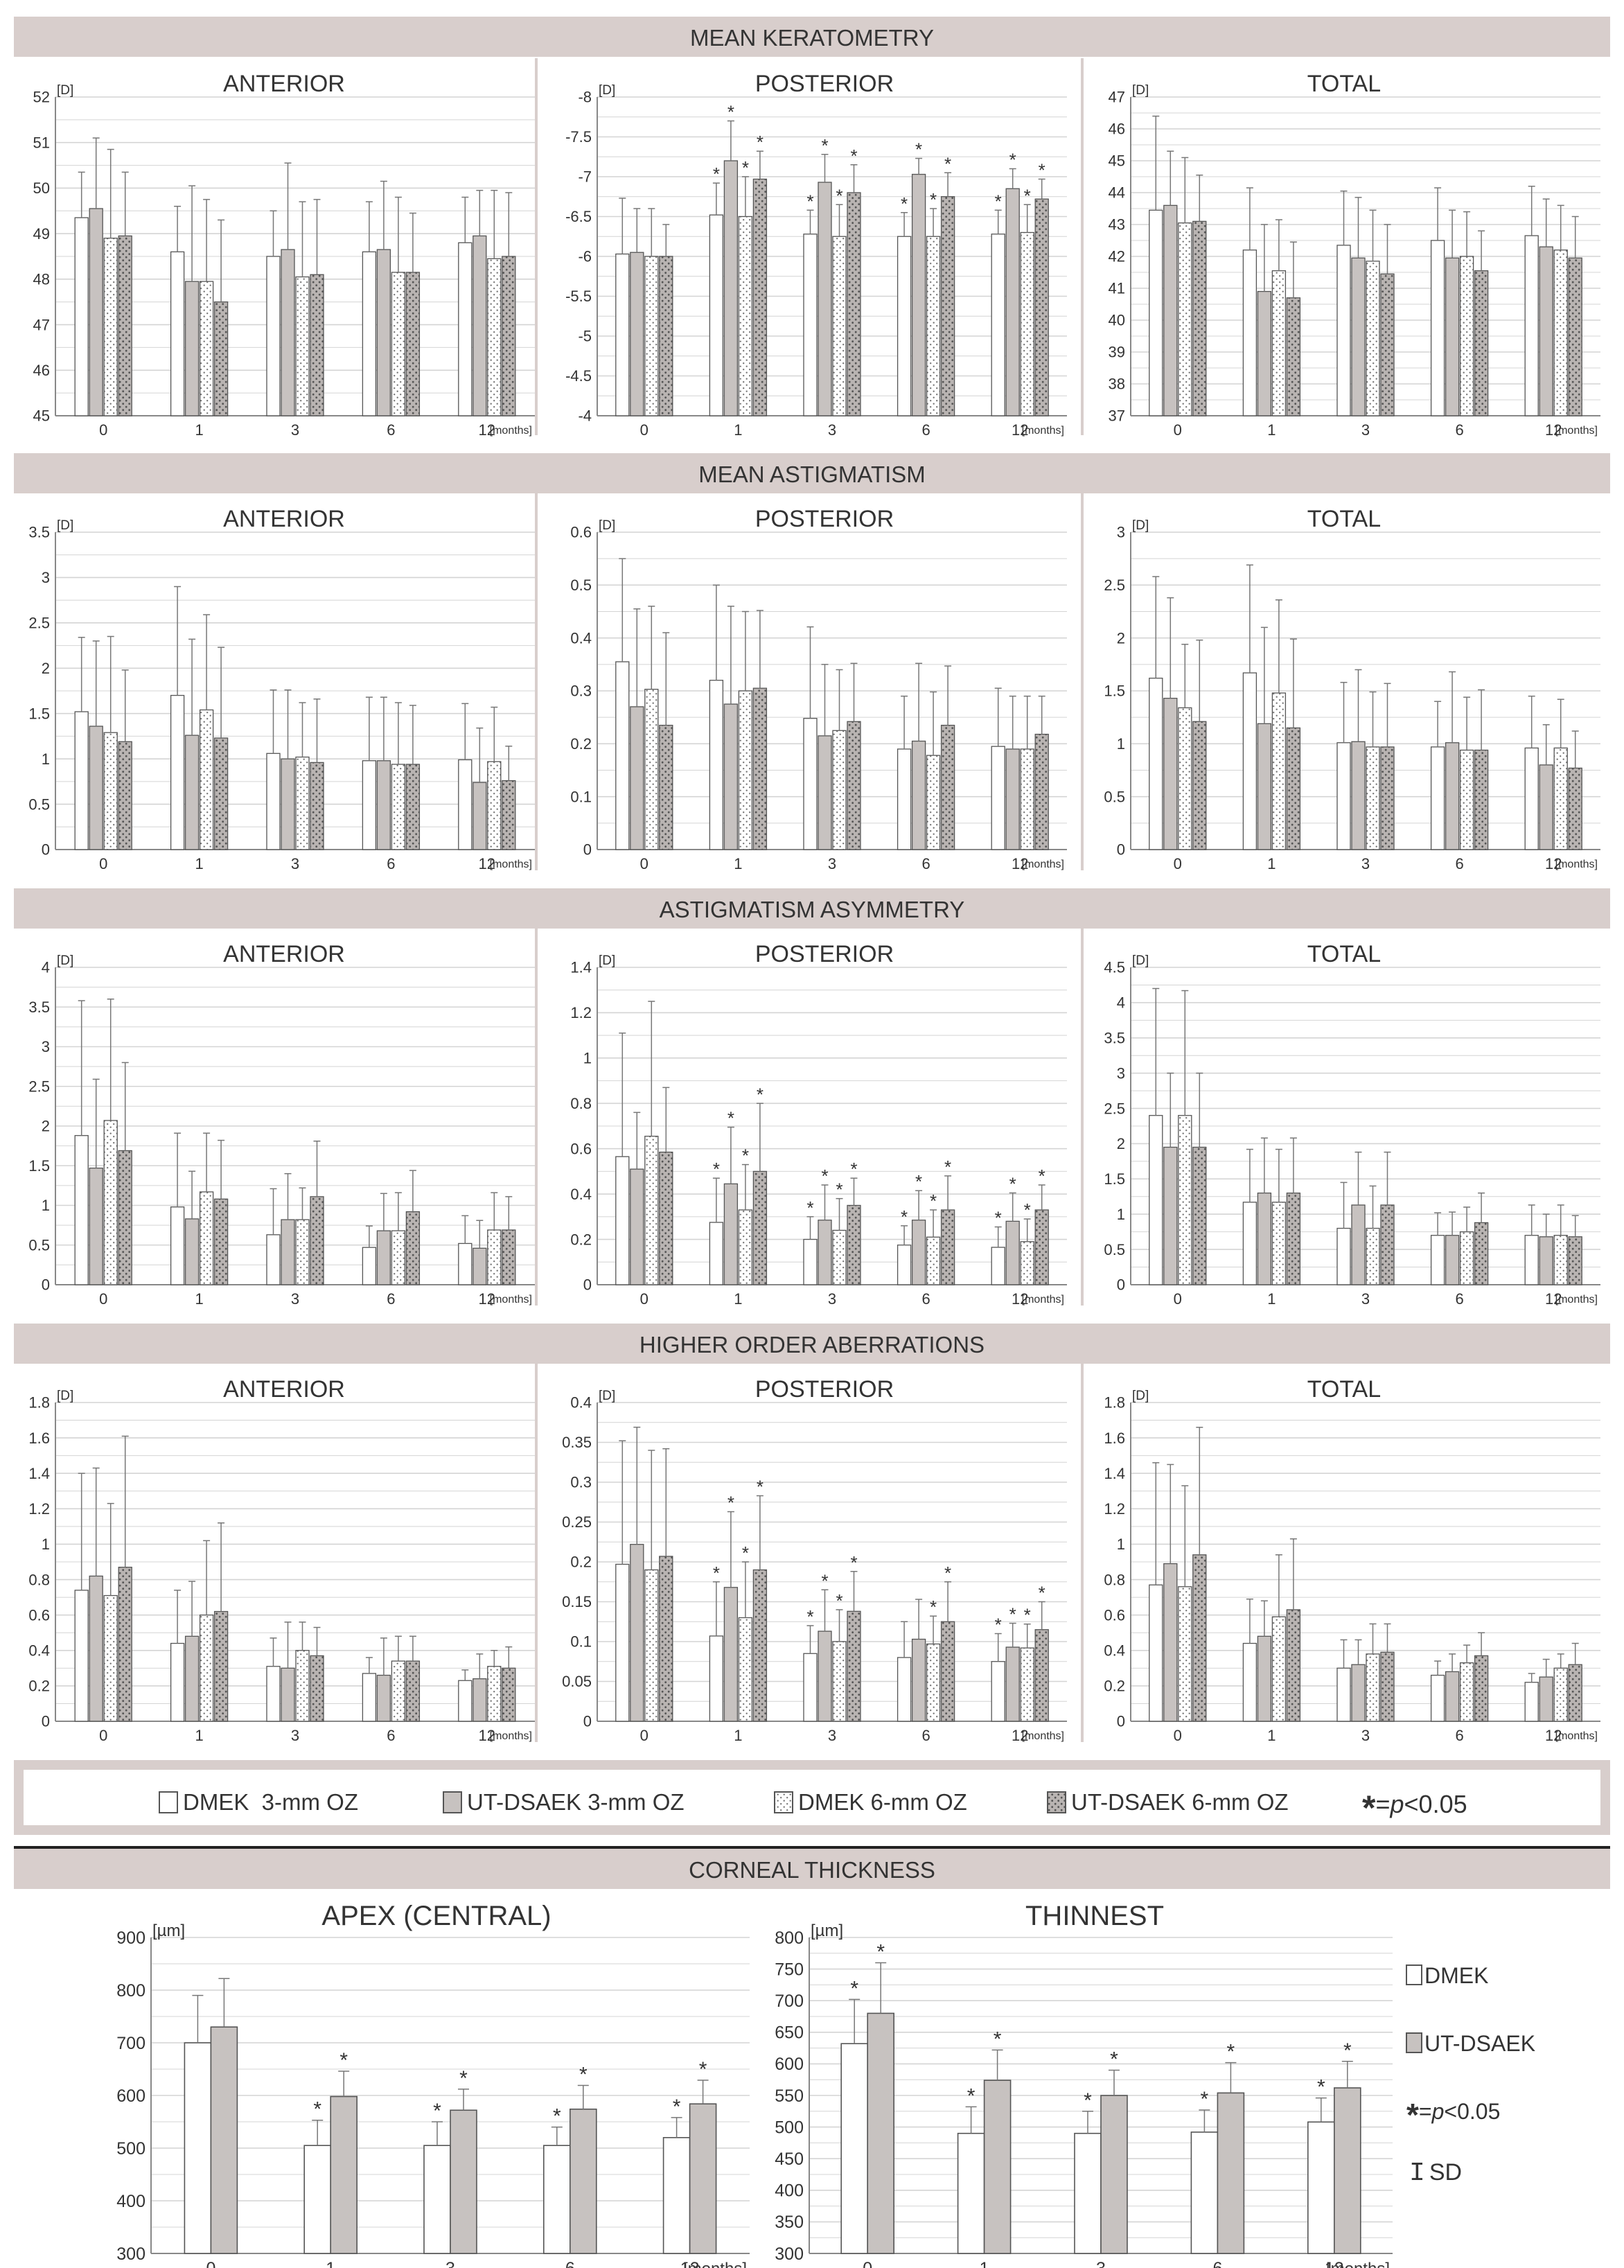  I want to click on chart-title: THINNEST, so click(1094, 1916).